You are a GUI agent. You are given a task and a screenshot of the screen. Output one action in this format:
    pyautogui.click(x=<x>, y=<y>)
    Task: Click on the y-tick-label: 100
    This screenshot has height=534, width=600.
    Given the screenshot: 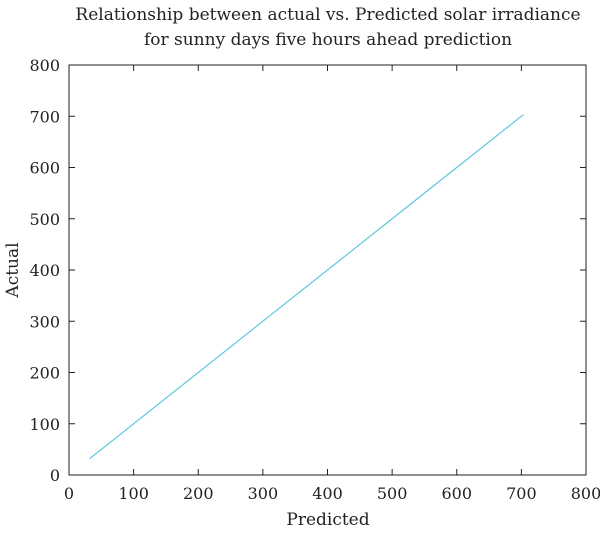 What is the action you would take?
    pyautogui.click(x=44, y=424)
    